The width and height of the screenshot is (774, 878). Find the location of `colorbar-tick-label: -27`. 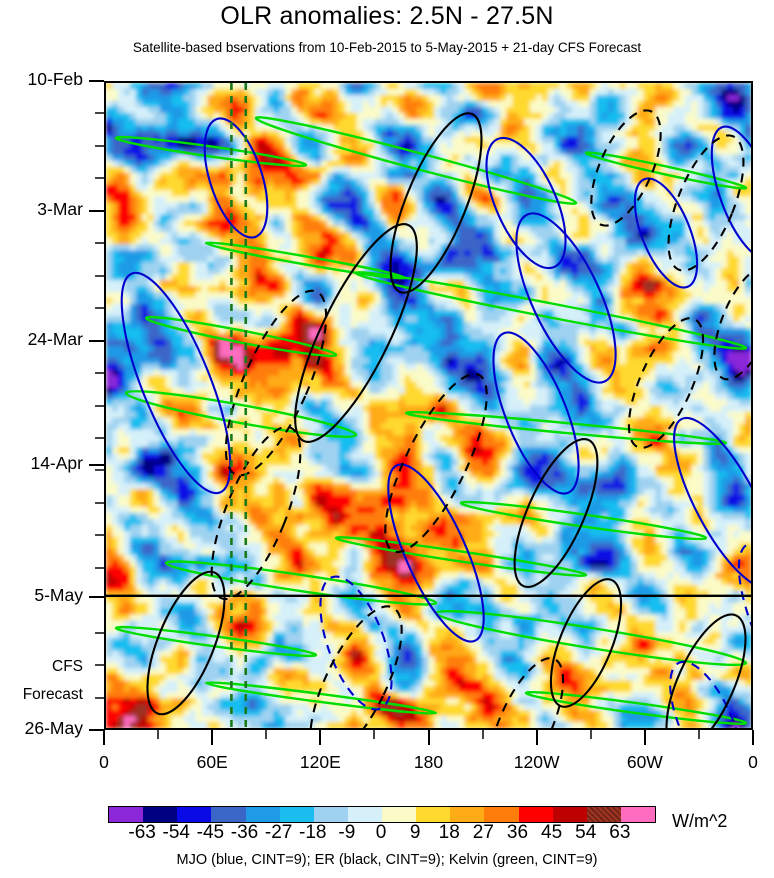

colorbar-tick-label: -27 is located at coordinates (278, 832).